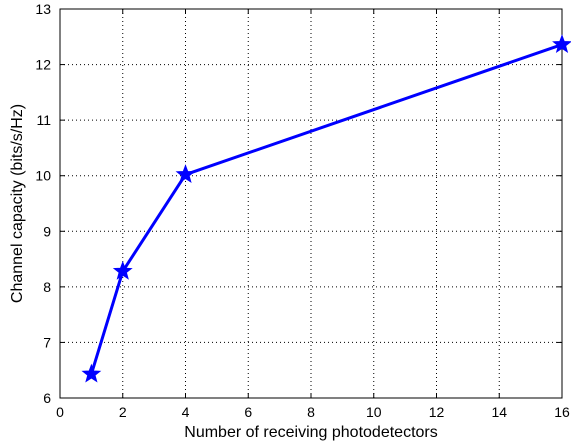  Describe the element at coordinates (47, 287) in the screenshot. I see `y-tick-label: 8` at that location.